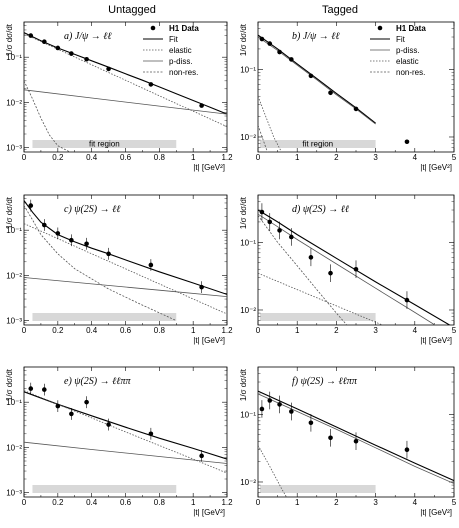 This screenshot has width=459, height=528. What do you see at coordinates (14, 102) in the screenshot?
I see `y-tick-label: 10⁻²` at bounding box center [14, 102].